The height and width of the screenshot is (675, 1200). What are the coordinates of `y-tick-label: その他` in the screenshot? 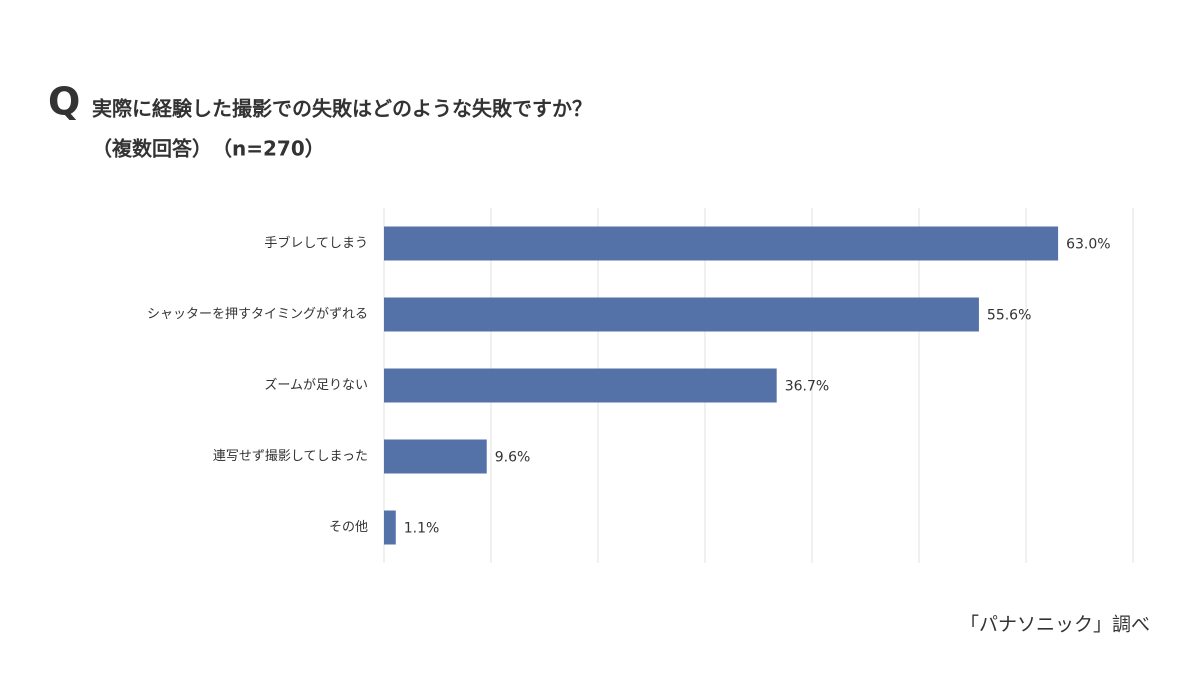 It's located at (348, 527).